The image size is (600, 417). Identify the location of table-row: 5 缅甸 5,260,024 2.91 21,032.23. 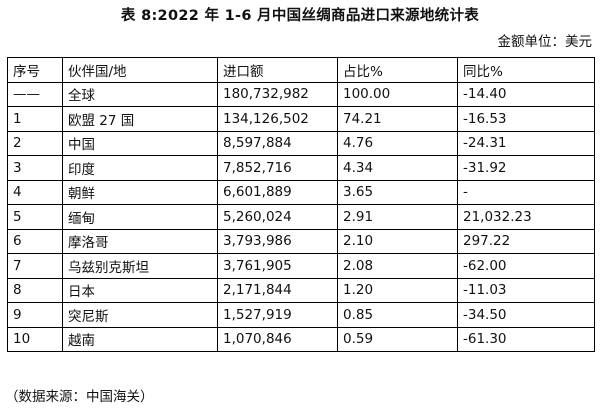
(301, 217).